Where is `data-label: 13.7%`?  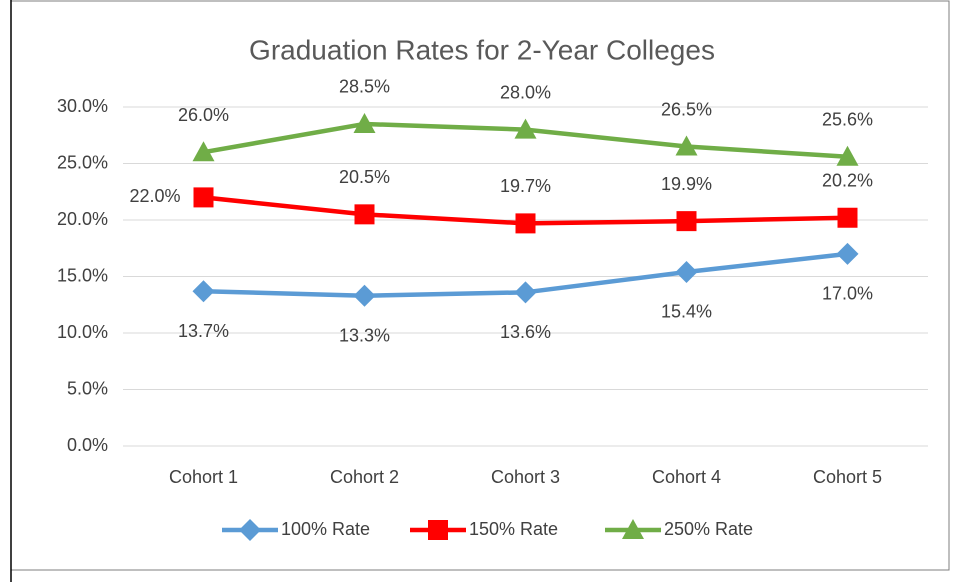
data-label: 13.7% is located at coordinates (203, 331).